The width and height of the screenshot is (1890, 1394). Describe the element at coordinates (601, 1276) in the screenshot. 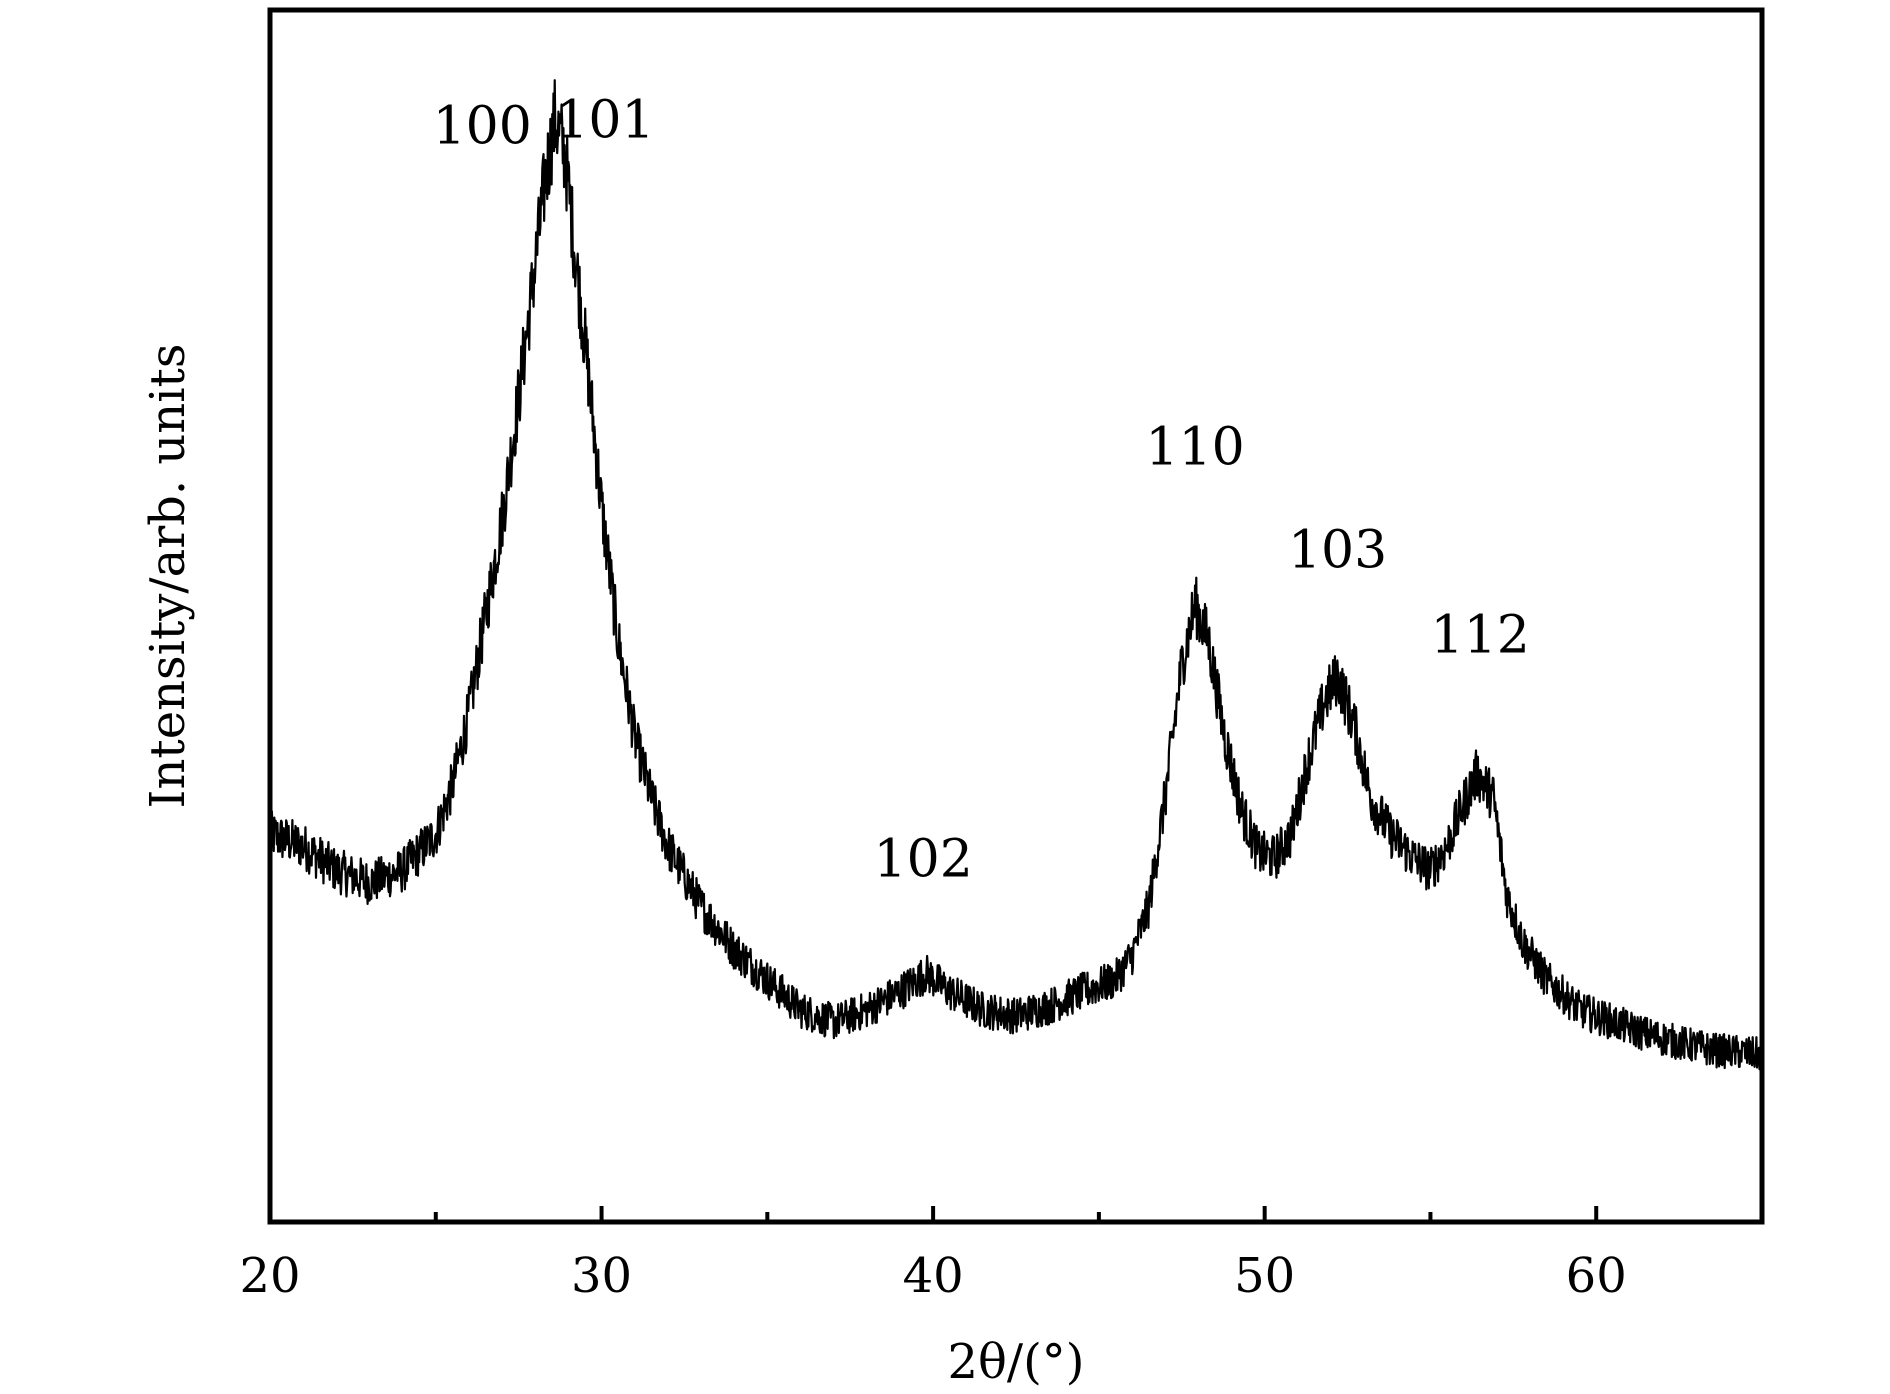

I see `x-tick-label: 30` at that location.